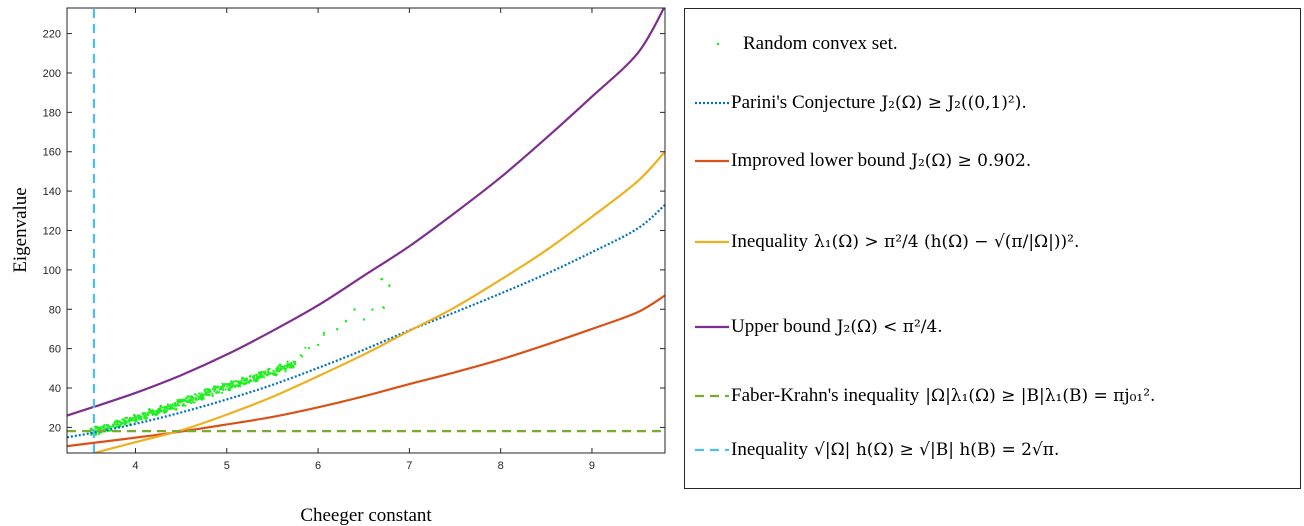 Image resolution: width=1304 pixels, height=526 pixels. Describe the element at coordinates (1040, 396) in the screenshot. I see `legend-formula: |Ω|λ₁(Ω) ≥ |B|λ₁(B) = πj₀₁².` at that location.